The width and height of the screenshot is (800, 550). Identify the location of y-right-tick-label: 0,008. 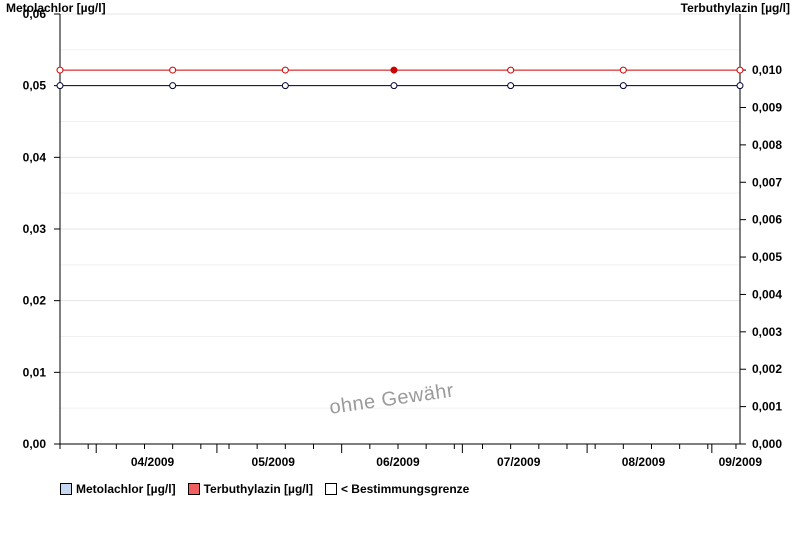
(767, 145).